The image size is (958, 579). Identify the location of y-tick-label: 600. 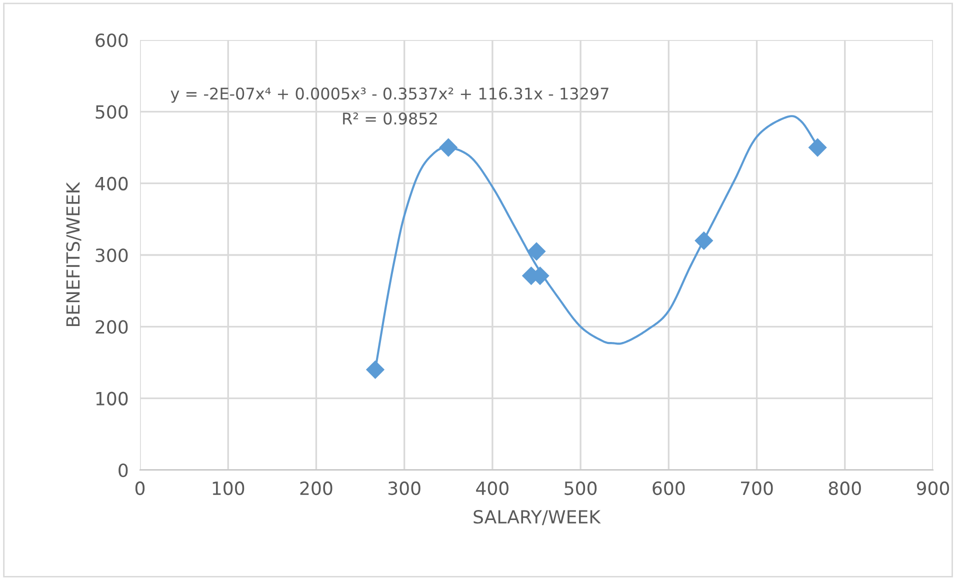
(112, 40).